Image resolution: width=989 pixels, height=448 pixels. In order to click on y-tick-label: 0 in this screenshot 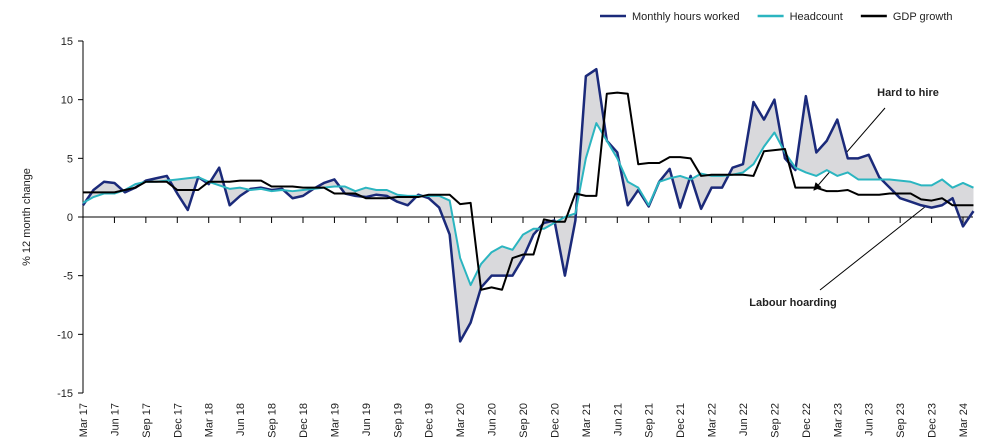, I will do `click(70, 218)`.